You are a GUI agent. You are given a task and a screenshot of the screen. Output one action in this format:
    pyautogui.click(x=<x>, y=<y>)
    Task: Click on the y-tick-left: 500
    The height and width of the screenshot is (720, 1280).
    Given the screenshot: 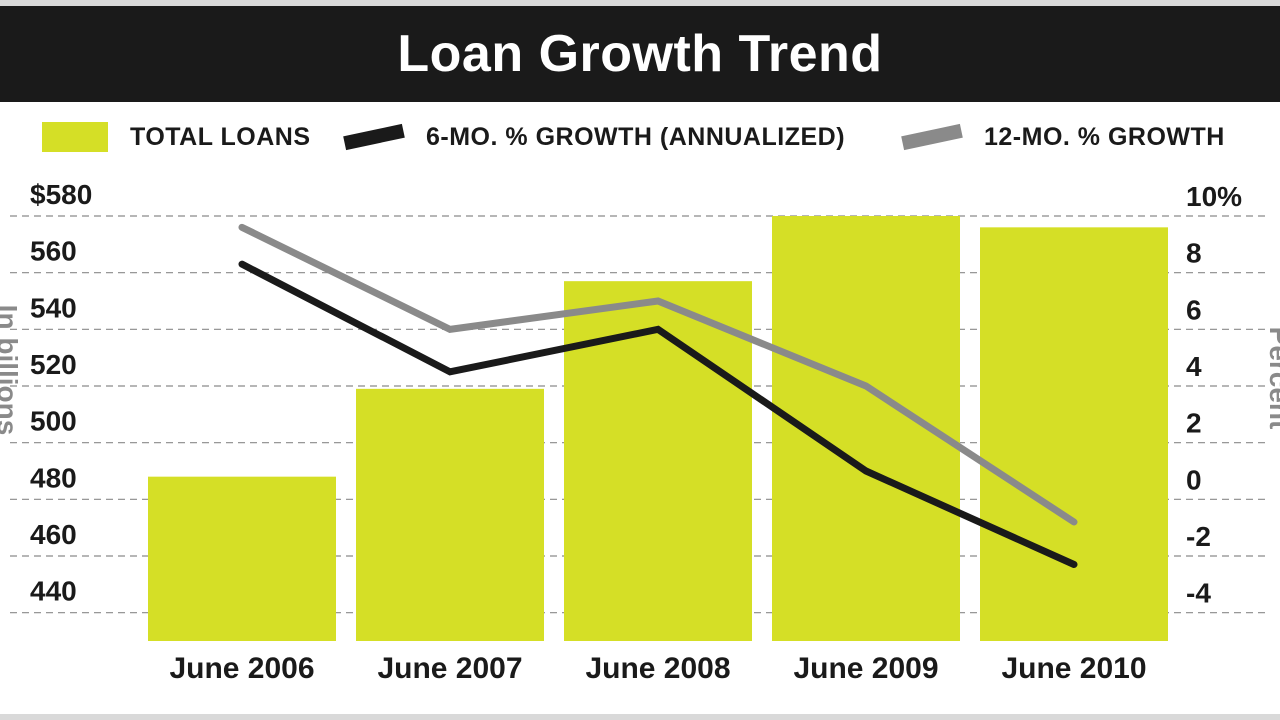 What is the action you would take?
    pyautogui.click(x=53, y=421)
    